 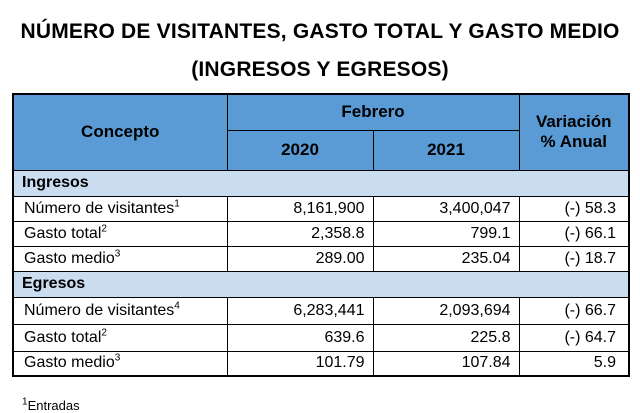 What do you see at coordinates (574, 310) in the screenshot?
I see `cell-variacion: (-) 66.7` at bounding box center [574, 310].